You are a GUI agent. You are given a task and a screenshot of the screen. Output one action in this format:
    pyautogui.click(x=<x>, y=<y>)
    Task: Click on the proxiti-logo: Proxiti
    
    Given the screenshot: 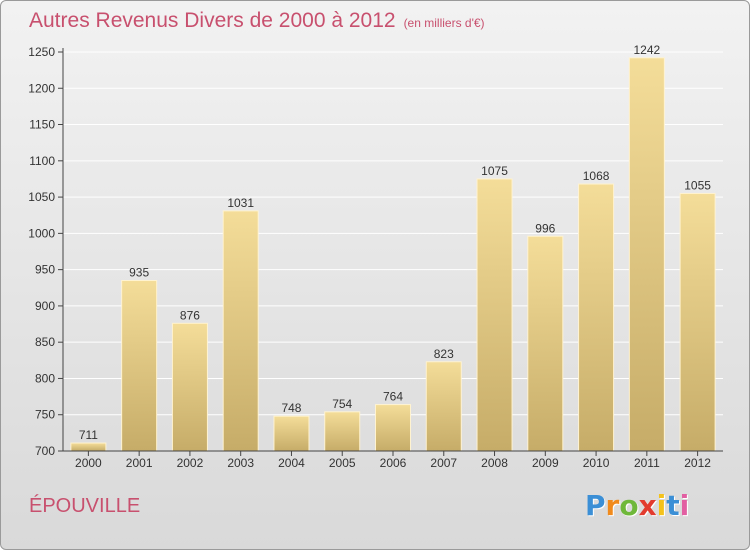 What is the action you would take?
    pyautogui.click(x=637, y=505)
    